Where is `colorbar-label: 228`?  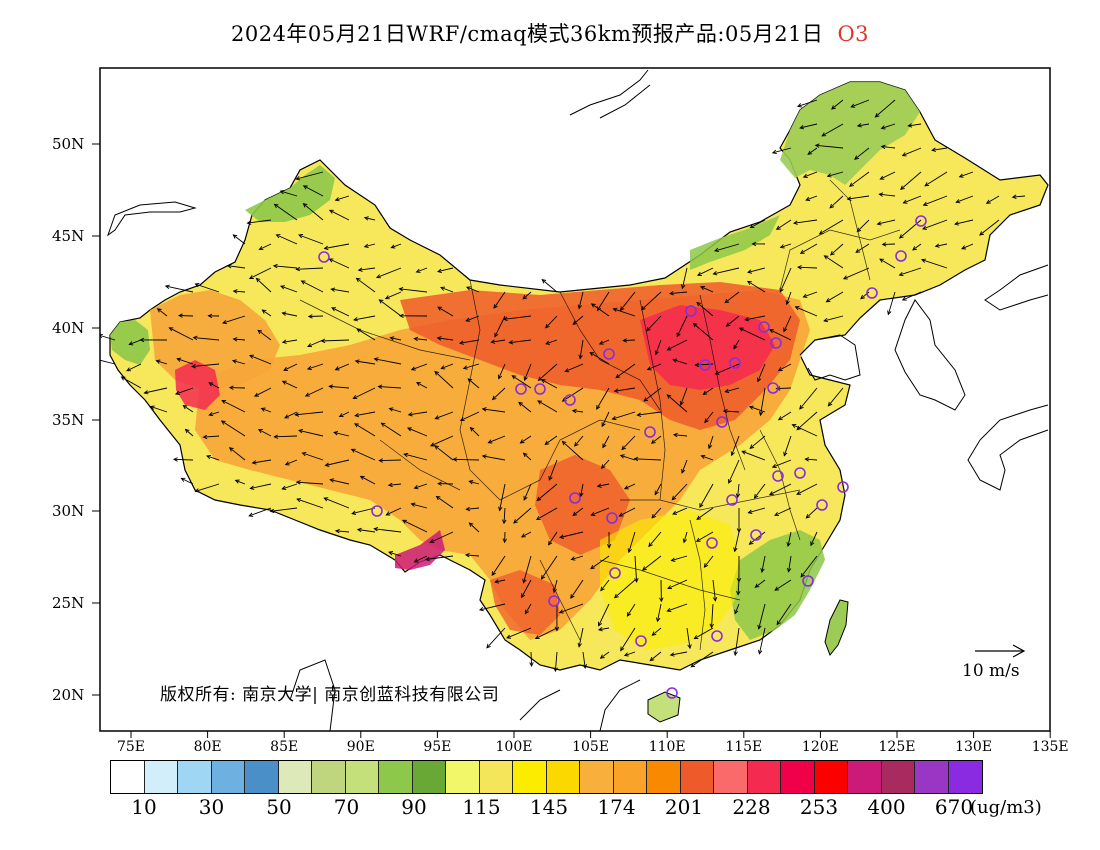 colorbar-label: 228 is located at coordinates (751, 807).